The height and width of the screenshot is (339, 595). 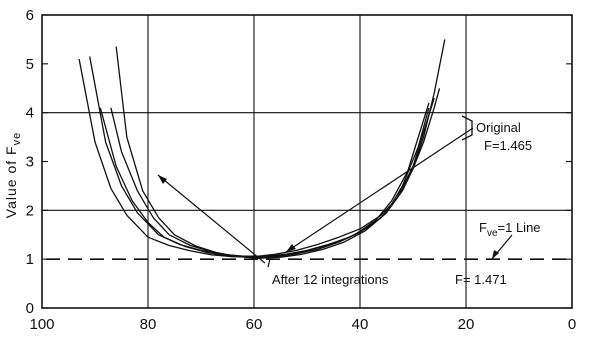 What do you see at coordinates (498, 127) in the screenshot?
I see `annotation-original-label: Original` at bounding box center [498, 127].